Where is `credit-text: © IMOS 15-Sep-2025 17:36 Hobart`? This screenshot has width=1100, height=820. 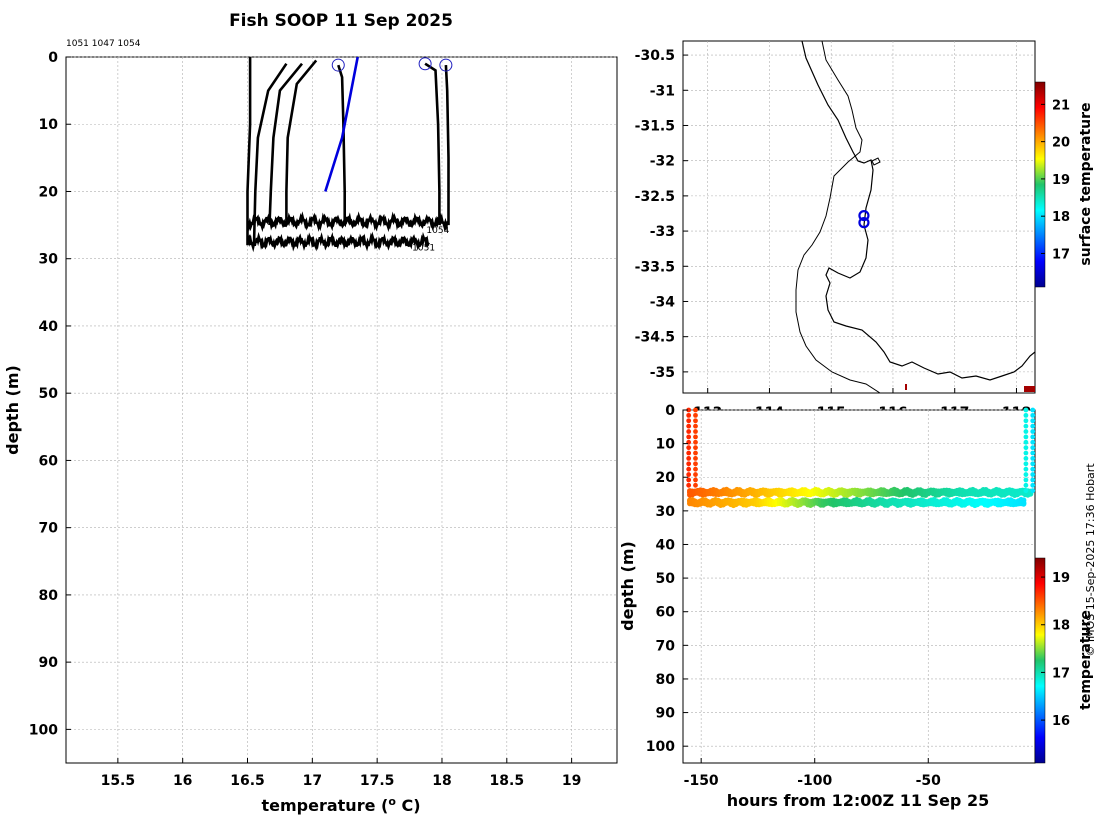
credit-text: © IMOS 15-Sep-2025 17:36 Hobart is located at coordinates (1090, 560).